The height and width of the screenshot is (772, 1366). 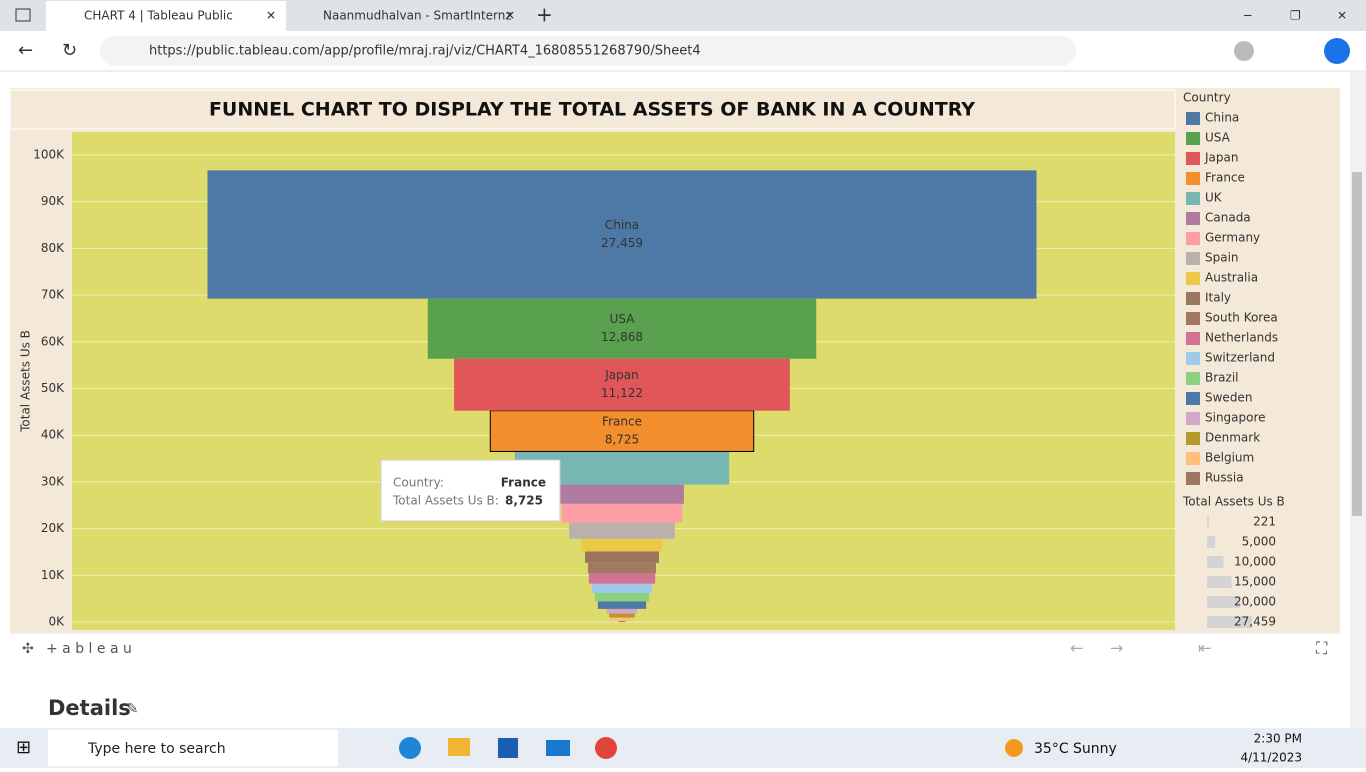 What do you see at coordinates (1207, 98) in the screenshot?
I see `legend-title: Country` at bounding box center [1207, 98].